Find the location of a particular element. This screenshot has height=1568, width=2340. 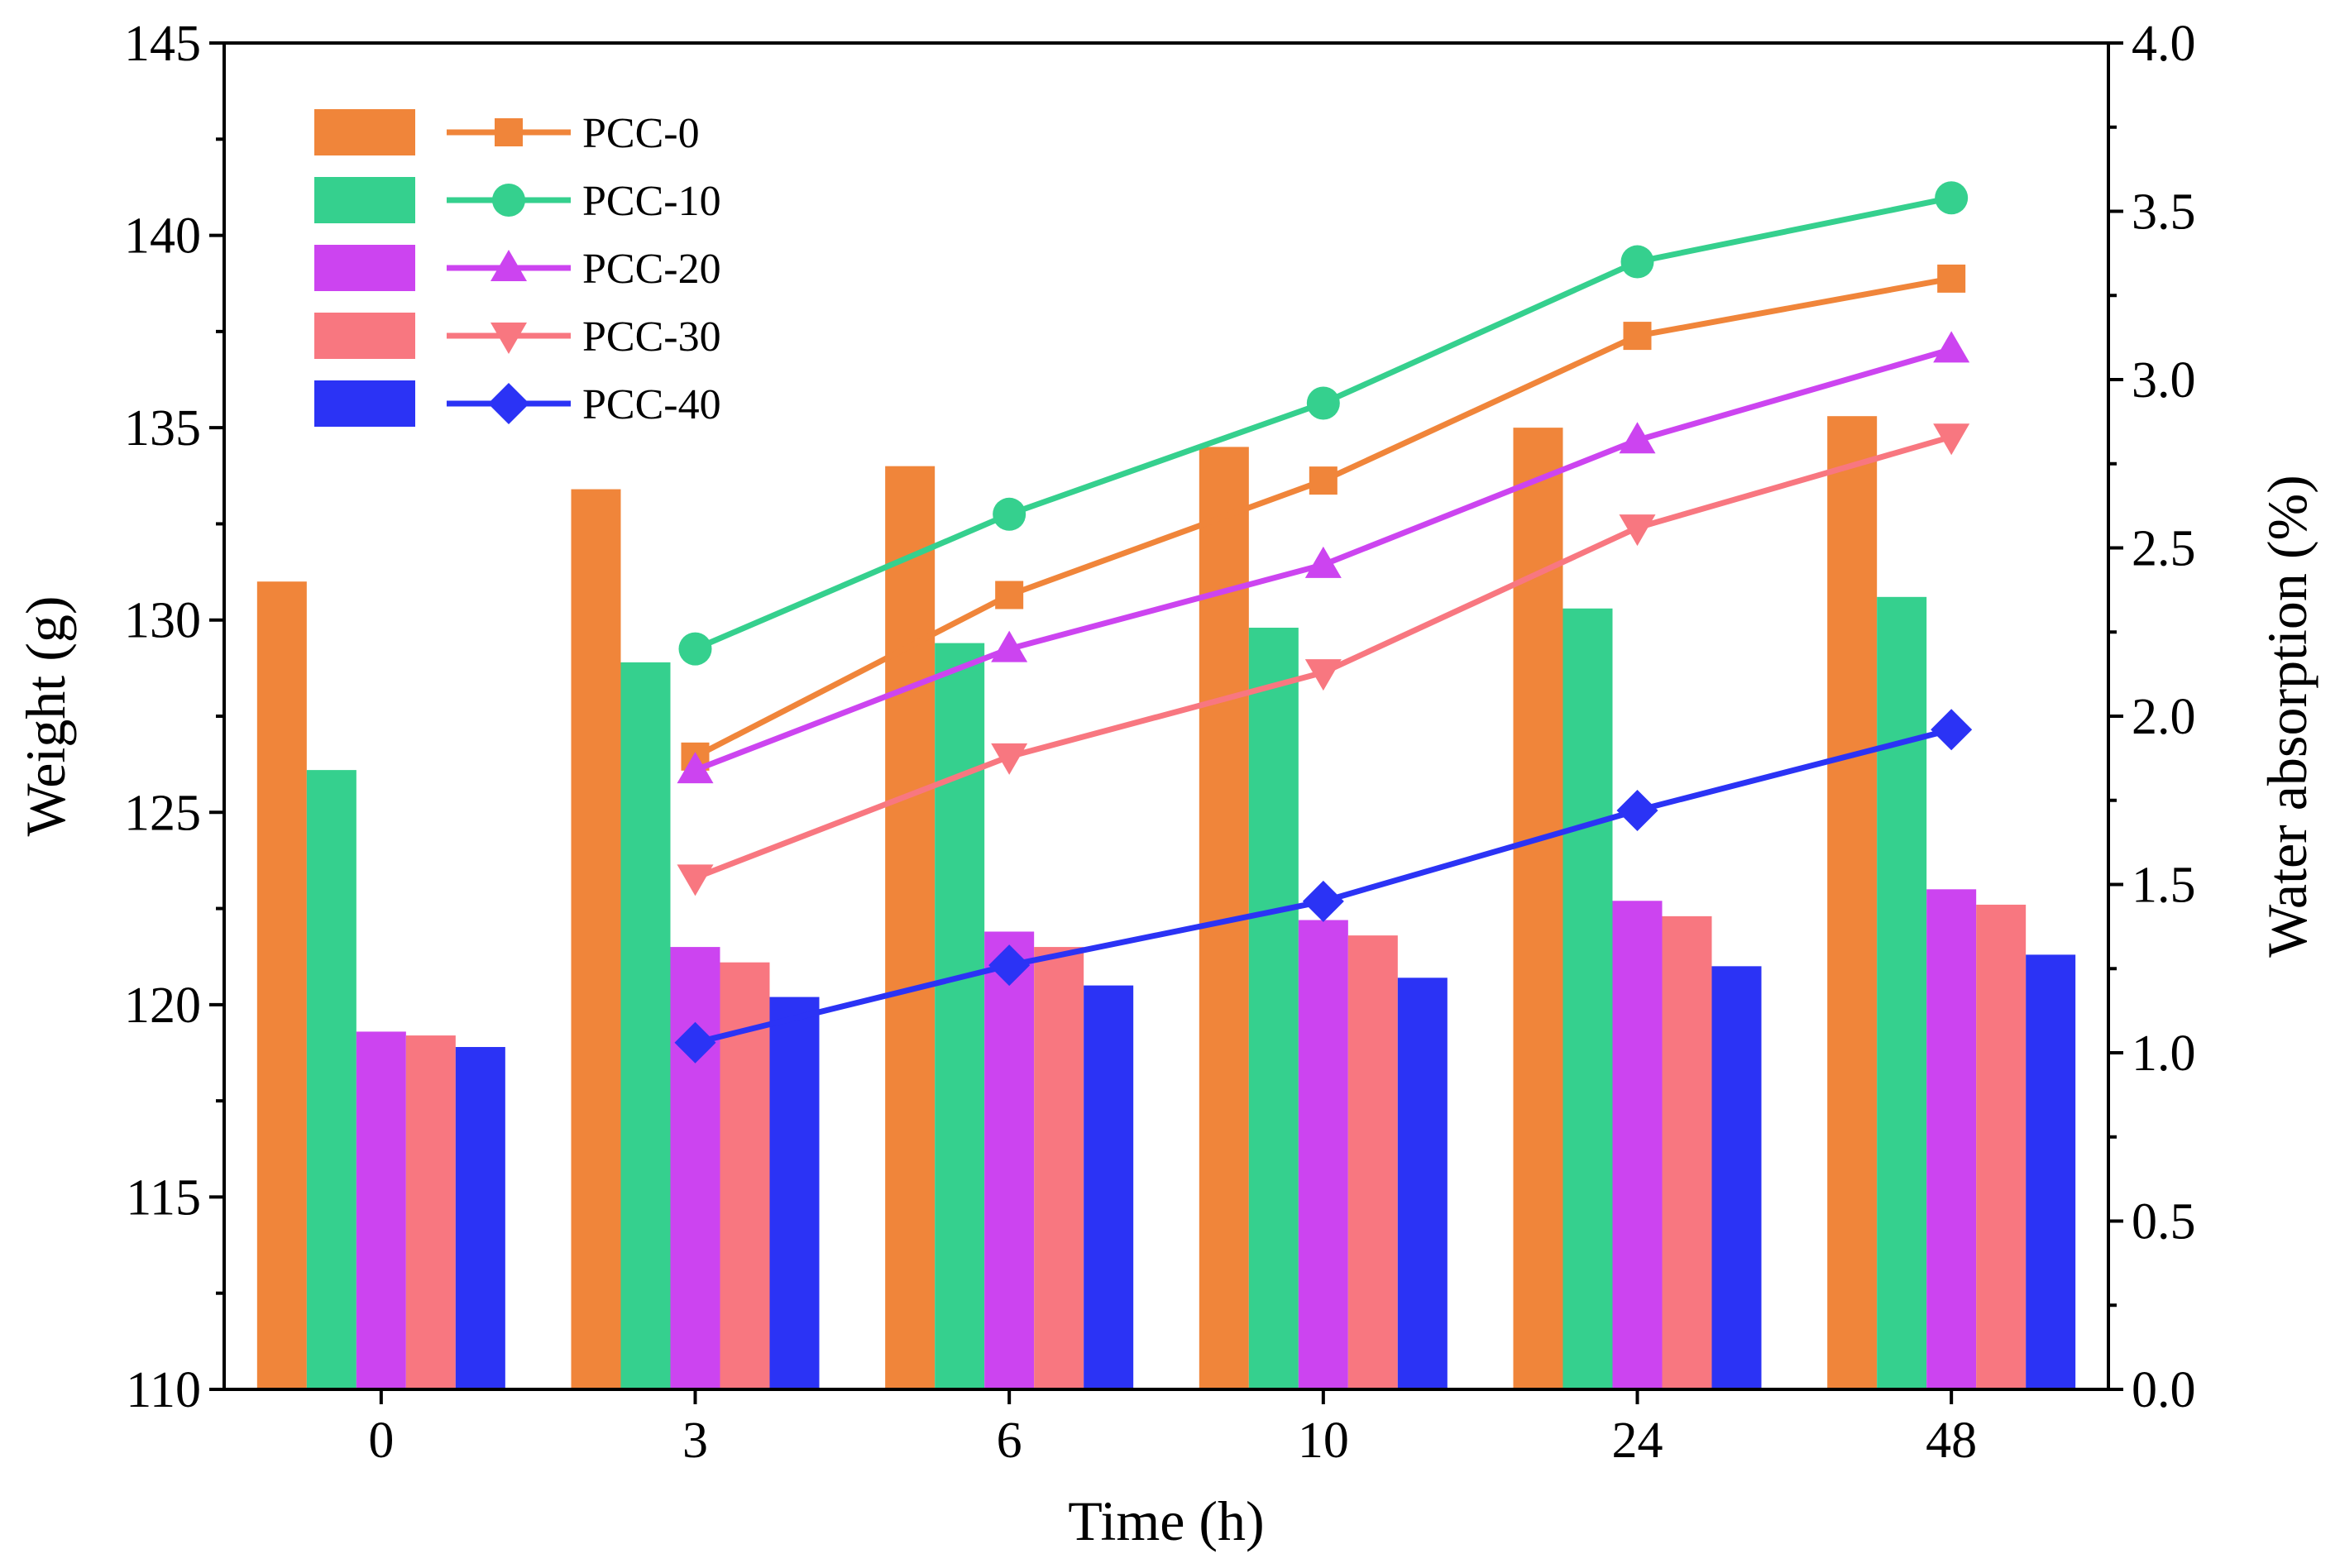

y-left-tick-label: 120 is located at coordinates (162, 1006).